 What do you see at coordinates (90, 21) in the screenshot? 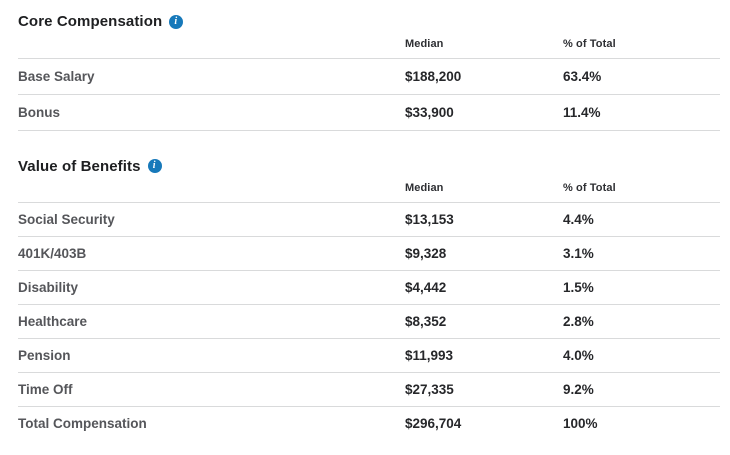
I see `section-title: Core Compensation` at bounding box center [90, 21].